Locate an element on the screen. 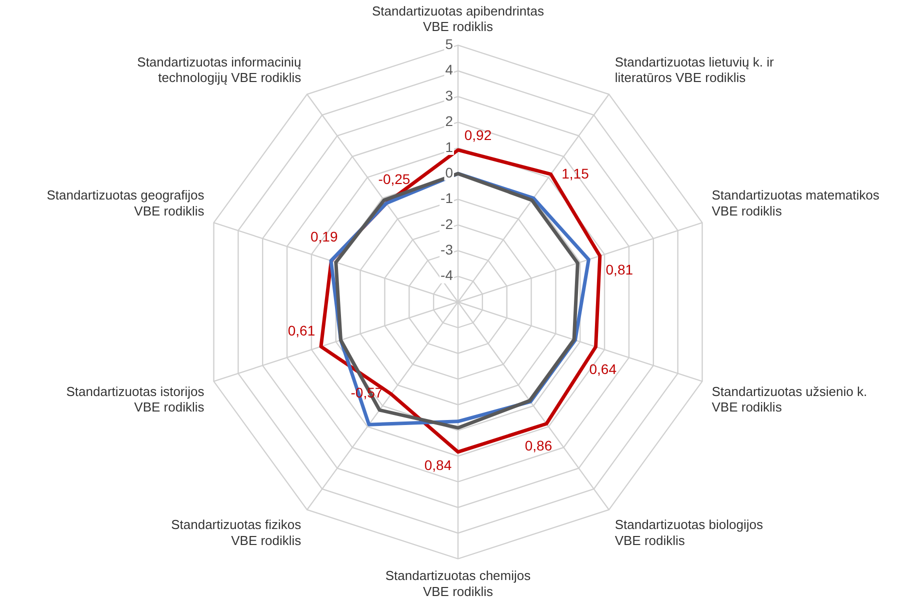 The height and width of the screenshot is (605, 918). y-tick-label: 5 is located at coordinates (449, 44).